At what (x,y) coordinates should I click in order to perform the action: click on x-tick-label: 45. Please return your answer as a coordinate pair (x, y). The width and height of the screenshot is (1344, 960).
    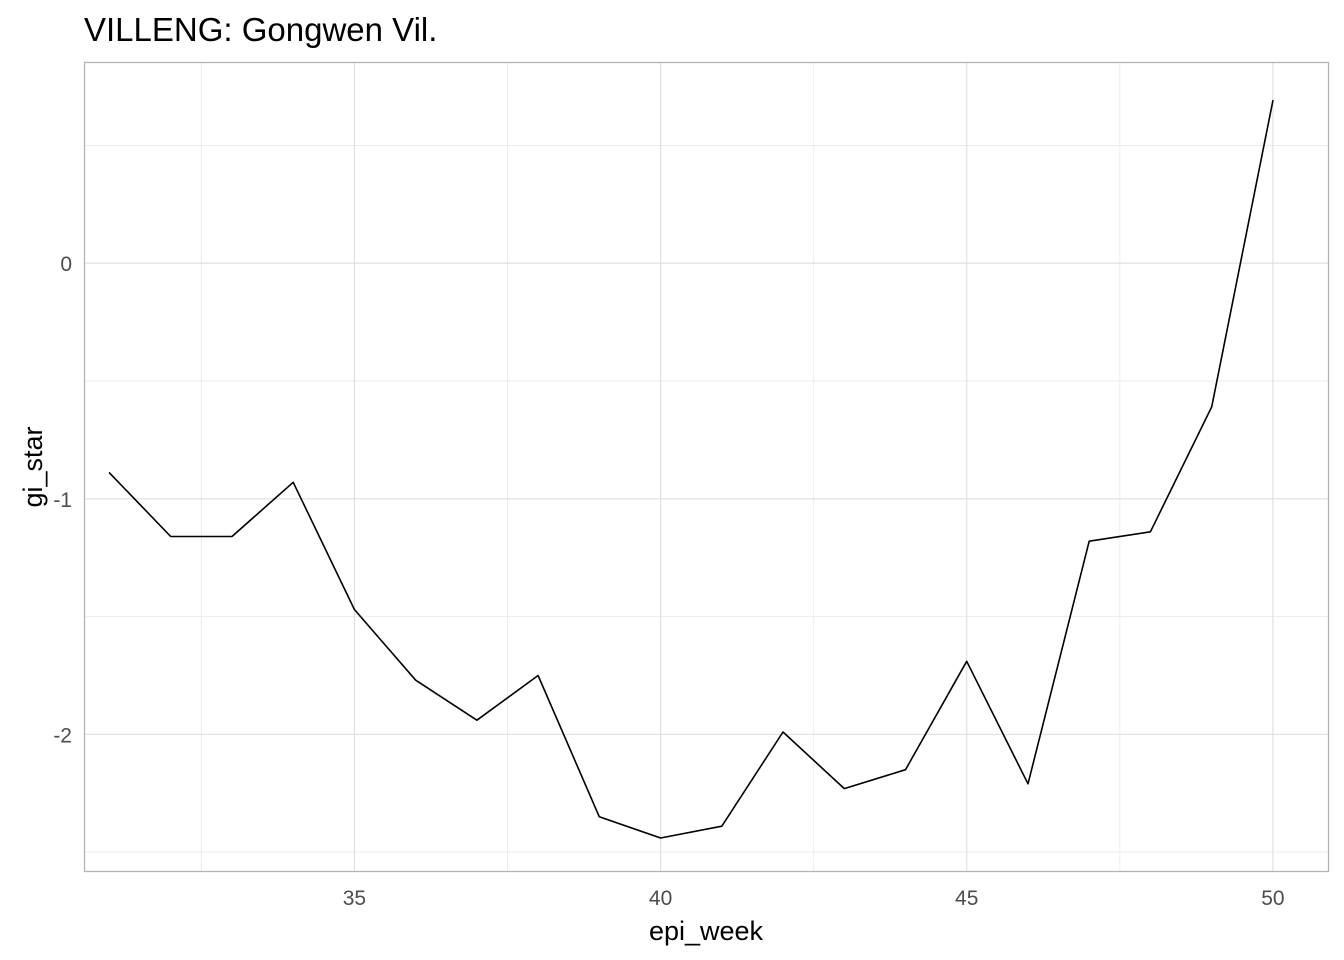
    Looking at the image, I should click on (966, 898).